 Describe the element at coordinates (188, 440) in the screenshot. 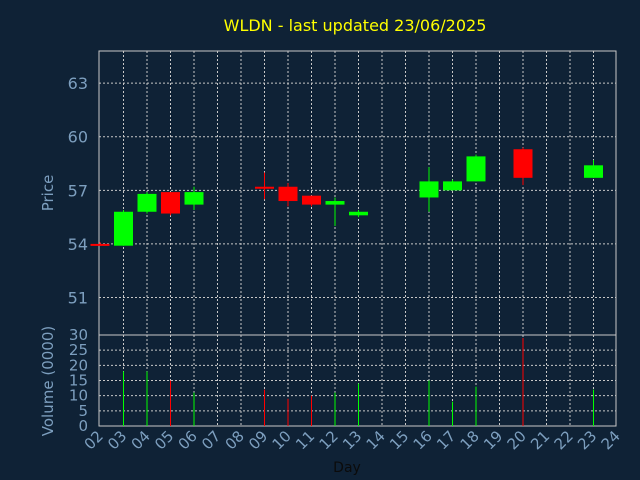

I see `x-tick-label: 06` at that location.